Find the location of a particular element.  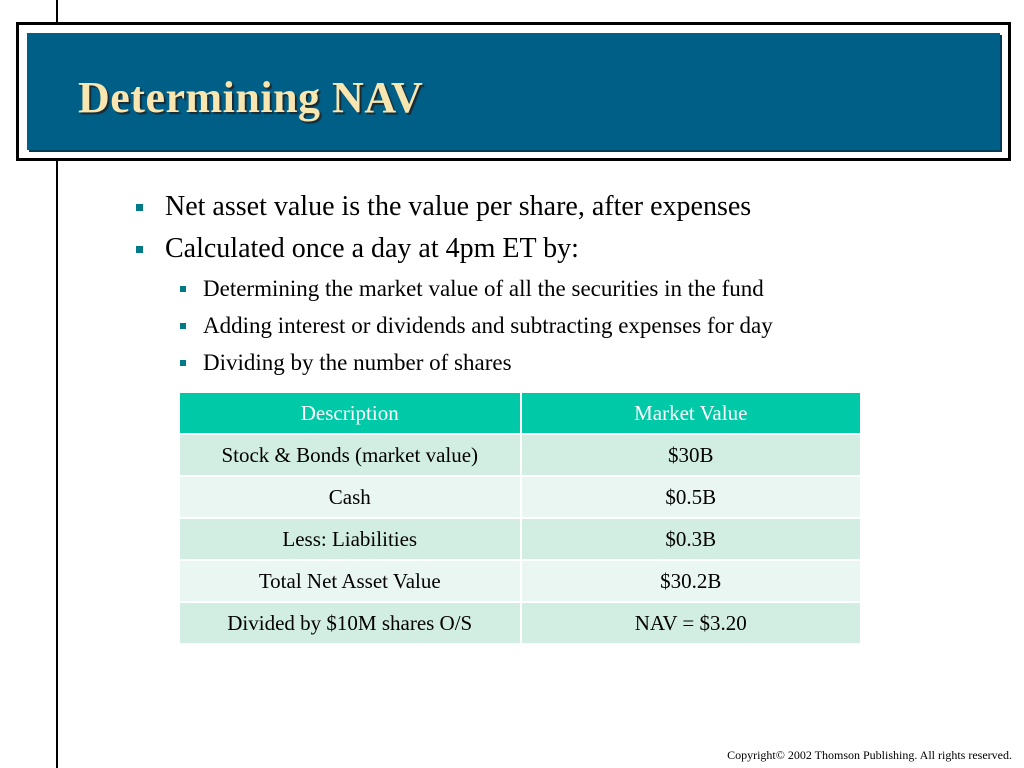

description-cell: Cash is located at coordinates (351, 497).